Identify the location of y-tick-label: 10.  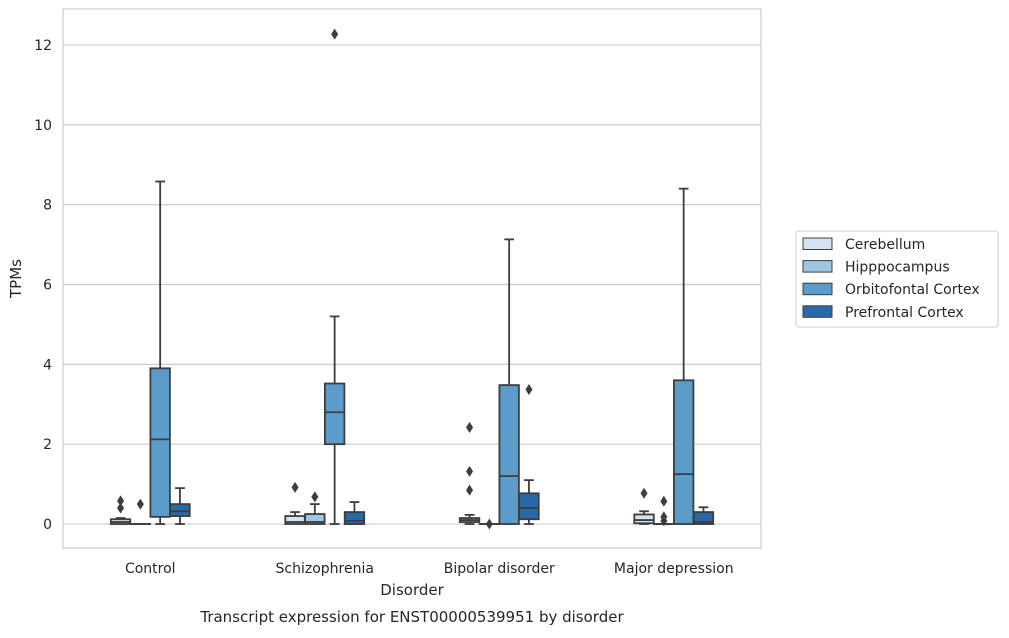
(43, 126).